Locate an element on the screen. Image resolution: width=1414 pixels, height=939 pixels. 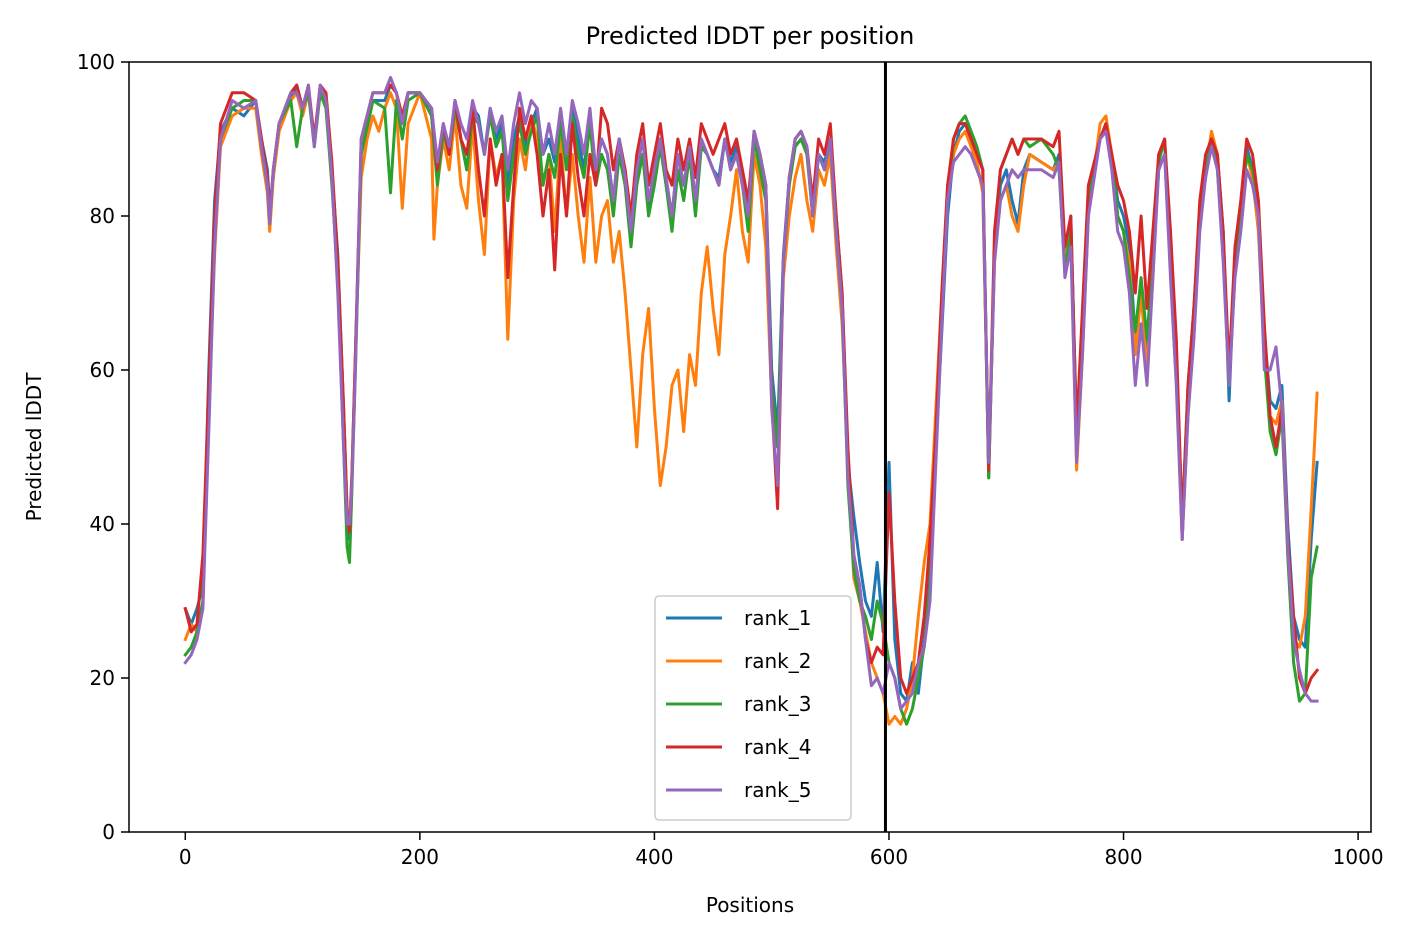
y-tick-label: 0 is located at coordinates (108, 832).